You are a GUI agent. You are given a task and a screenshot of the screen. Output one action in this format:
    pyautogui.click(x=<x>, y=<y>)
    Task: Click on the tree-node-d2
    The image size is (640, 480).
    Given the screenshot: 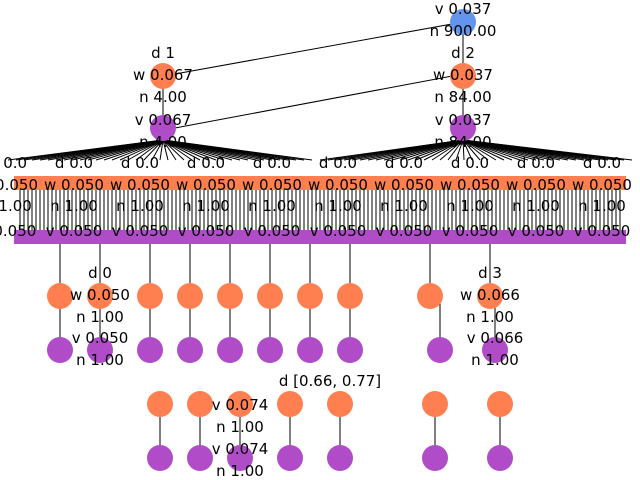 What is the action you would take?
    pyautogui.click(x=463, y=76)
    